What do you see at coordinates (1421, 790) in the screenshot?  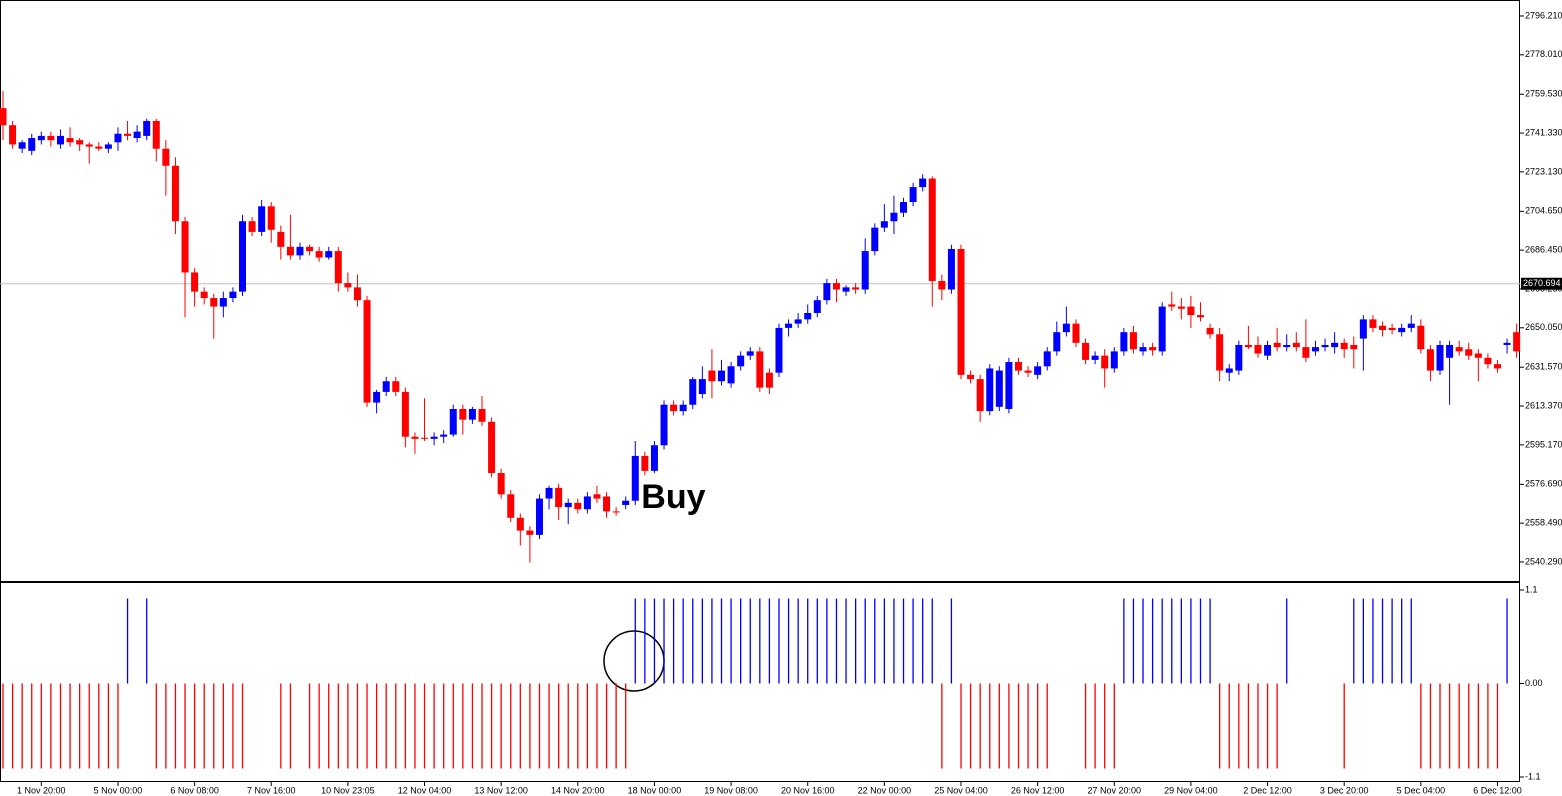 I see `x-tick-label: 5 Dec 04:00` at bounding box center [1421, 790].